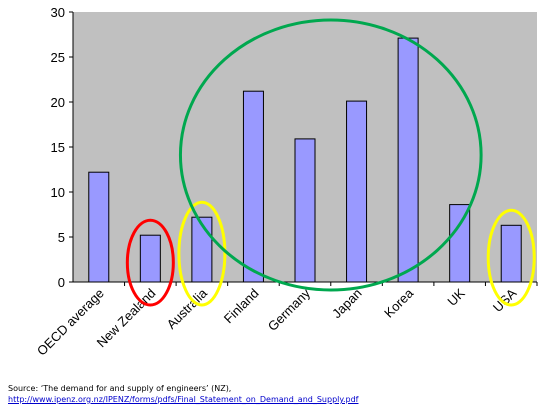 The image size is (550, 413). I want to click on y-tick-label: 10, so click(58, 192).